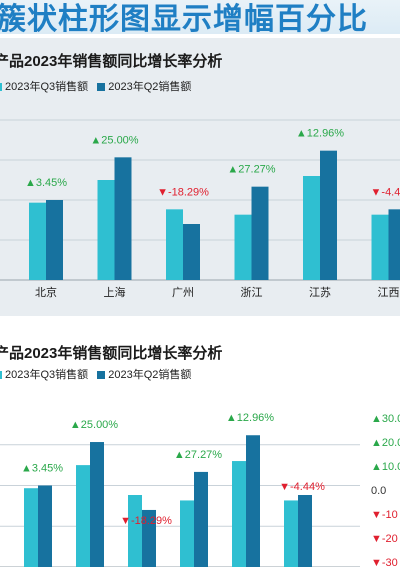  Describe the element at coordinates (115, 292) in the screenshot. I see `category-label: 上海` at that location.